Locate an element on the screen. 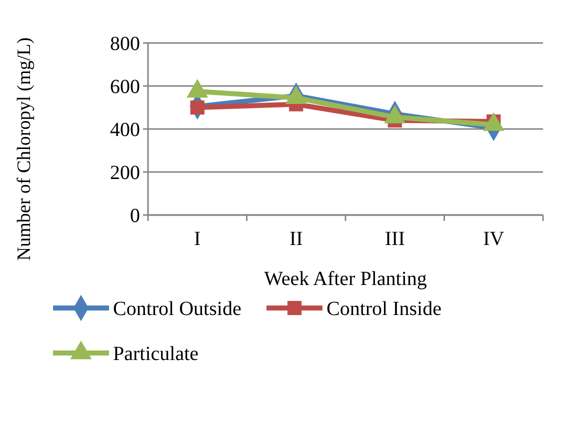 This screenshot has height=430, width=561. x-tick-label: II is located at coordinates (296, 239).